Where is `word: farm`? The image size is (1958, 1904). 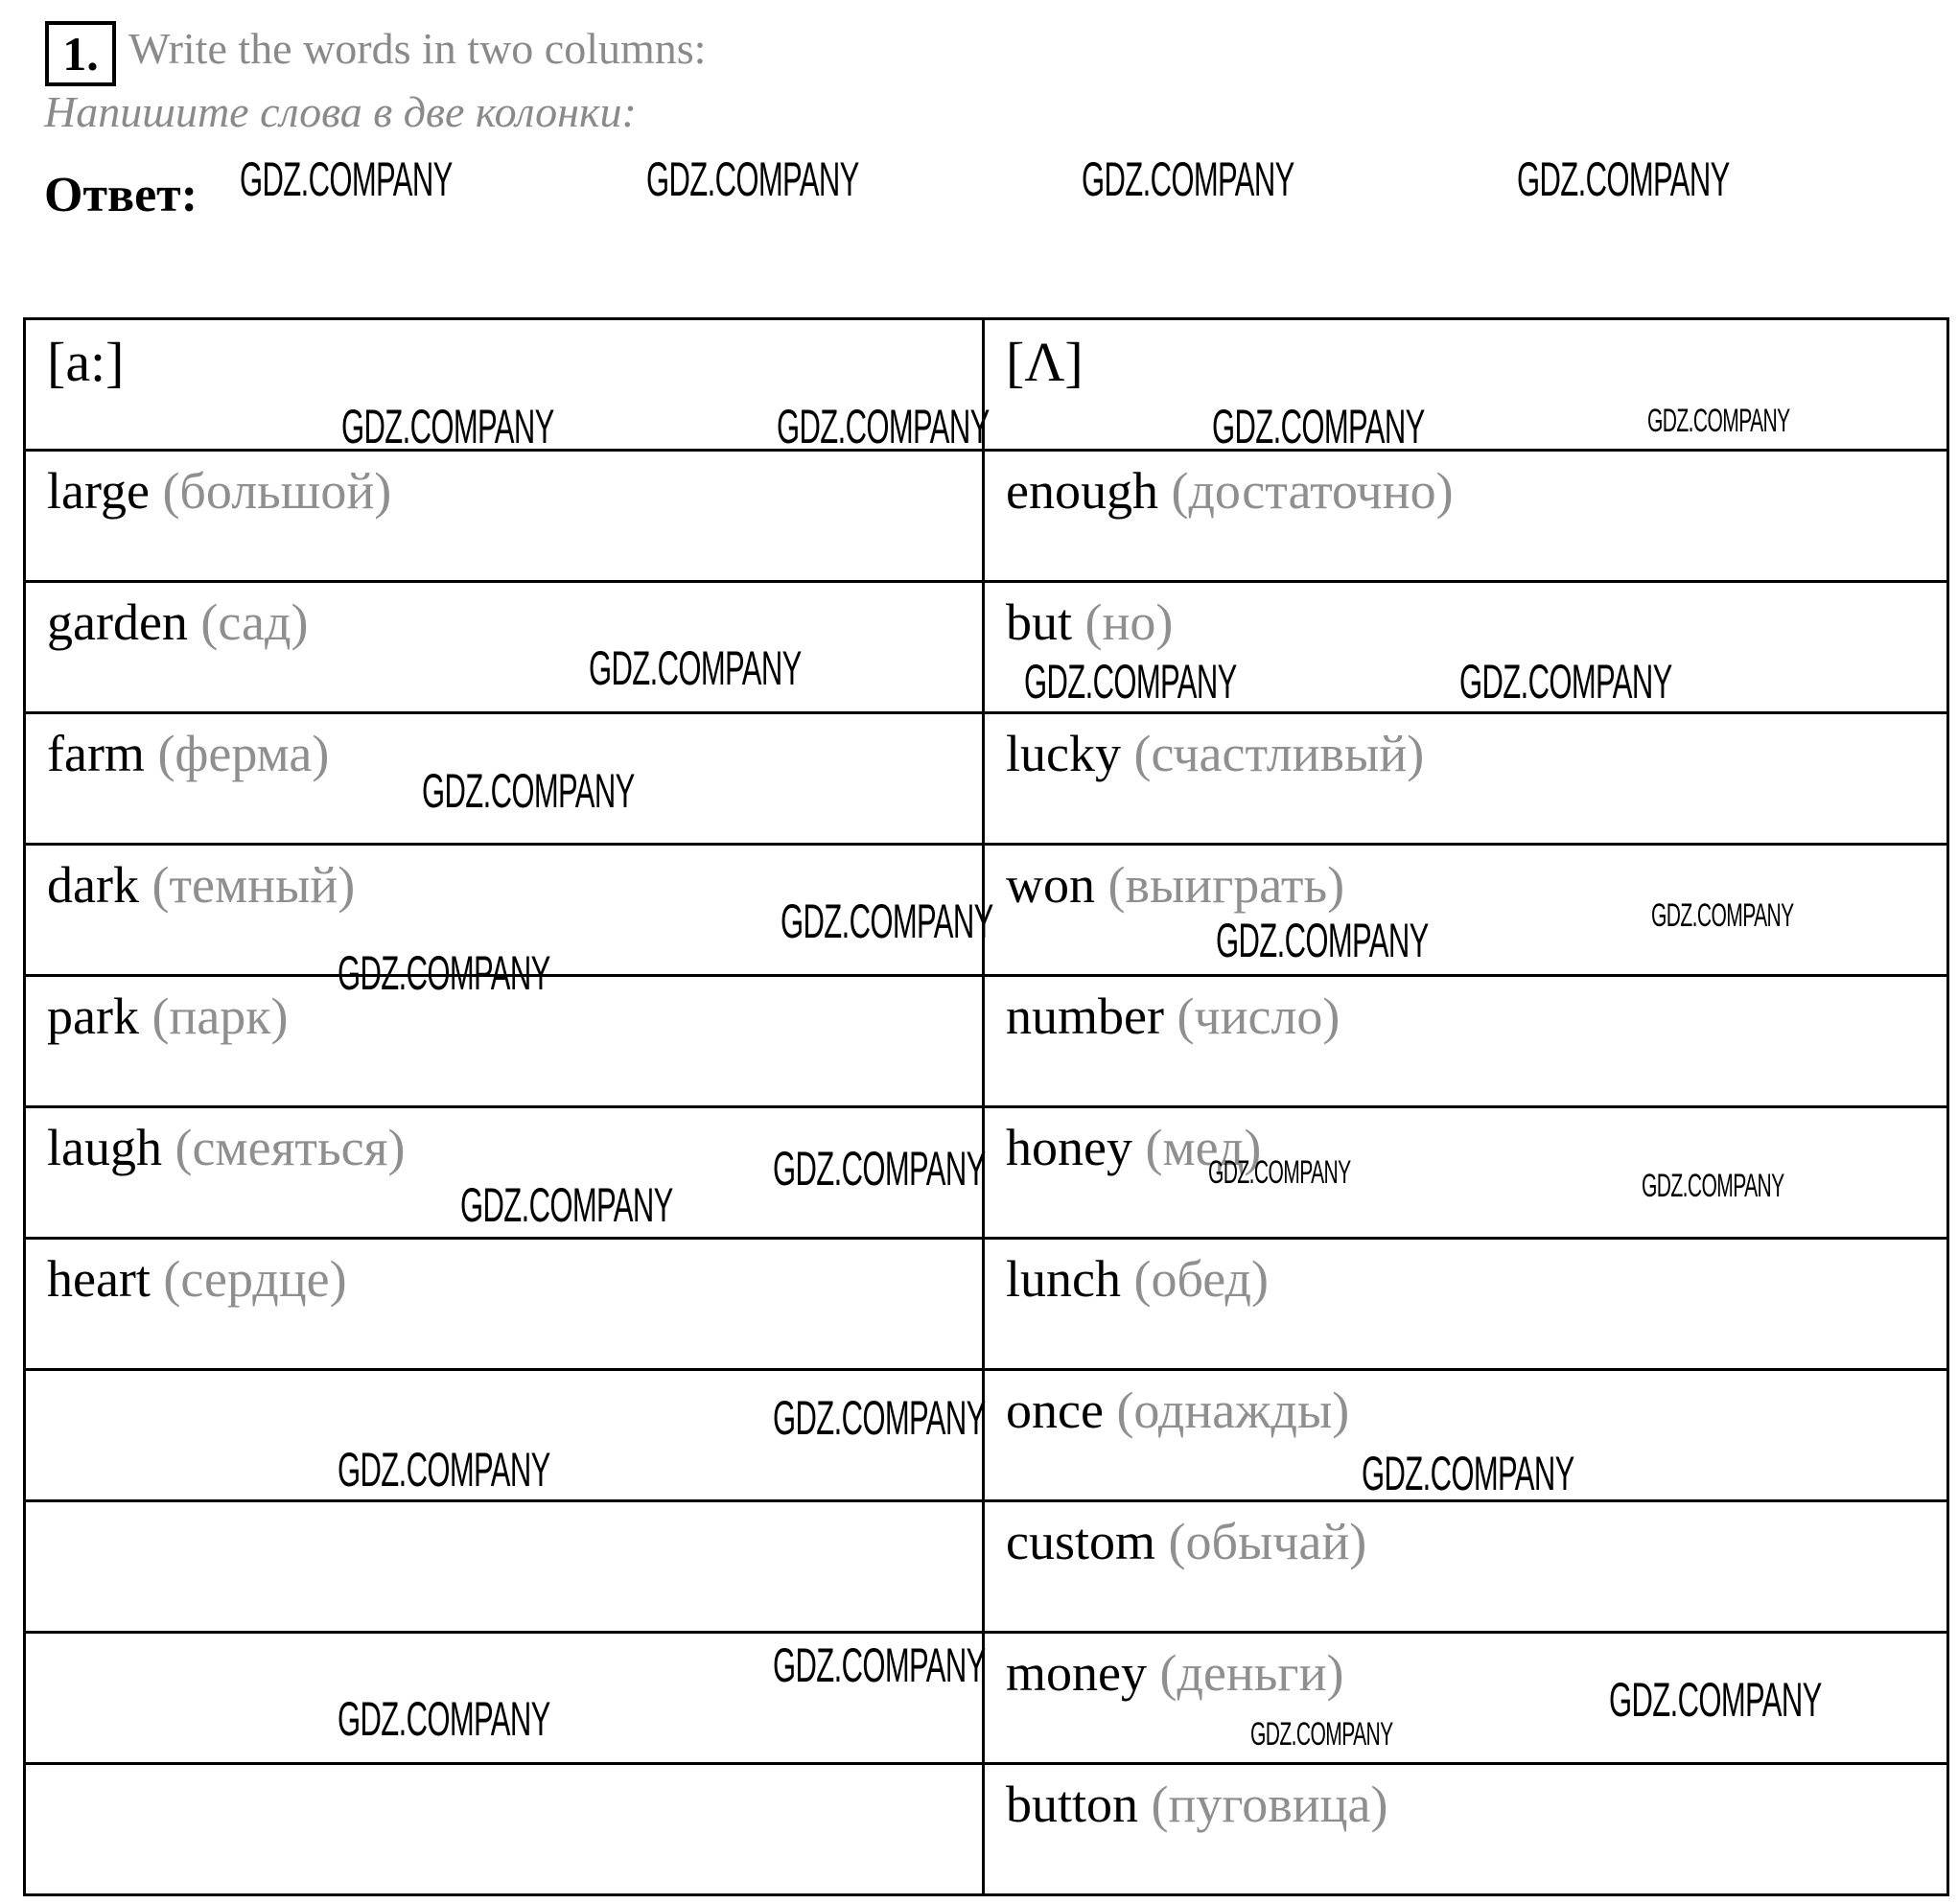 word: farm is located at coordinates (96, 754).